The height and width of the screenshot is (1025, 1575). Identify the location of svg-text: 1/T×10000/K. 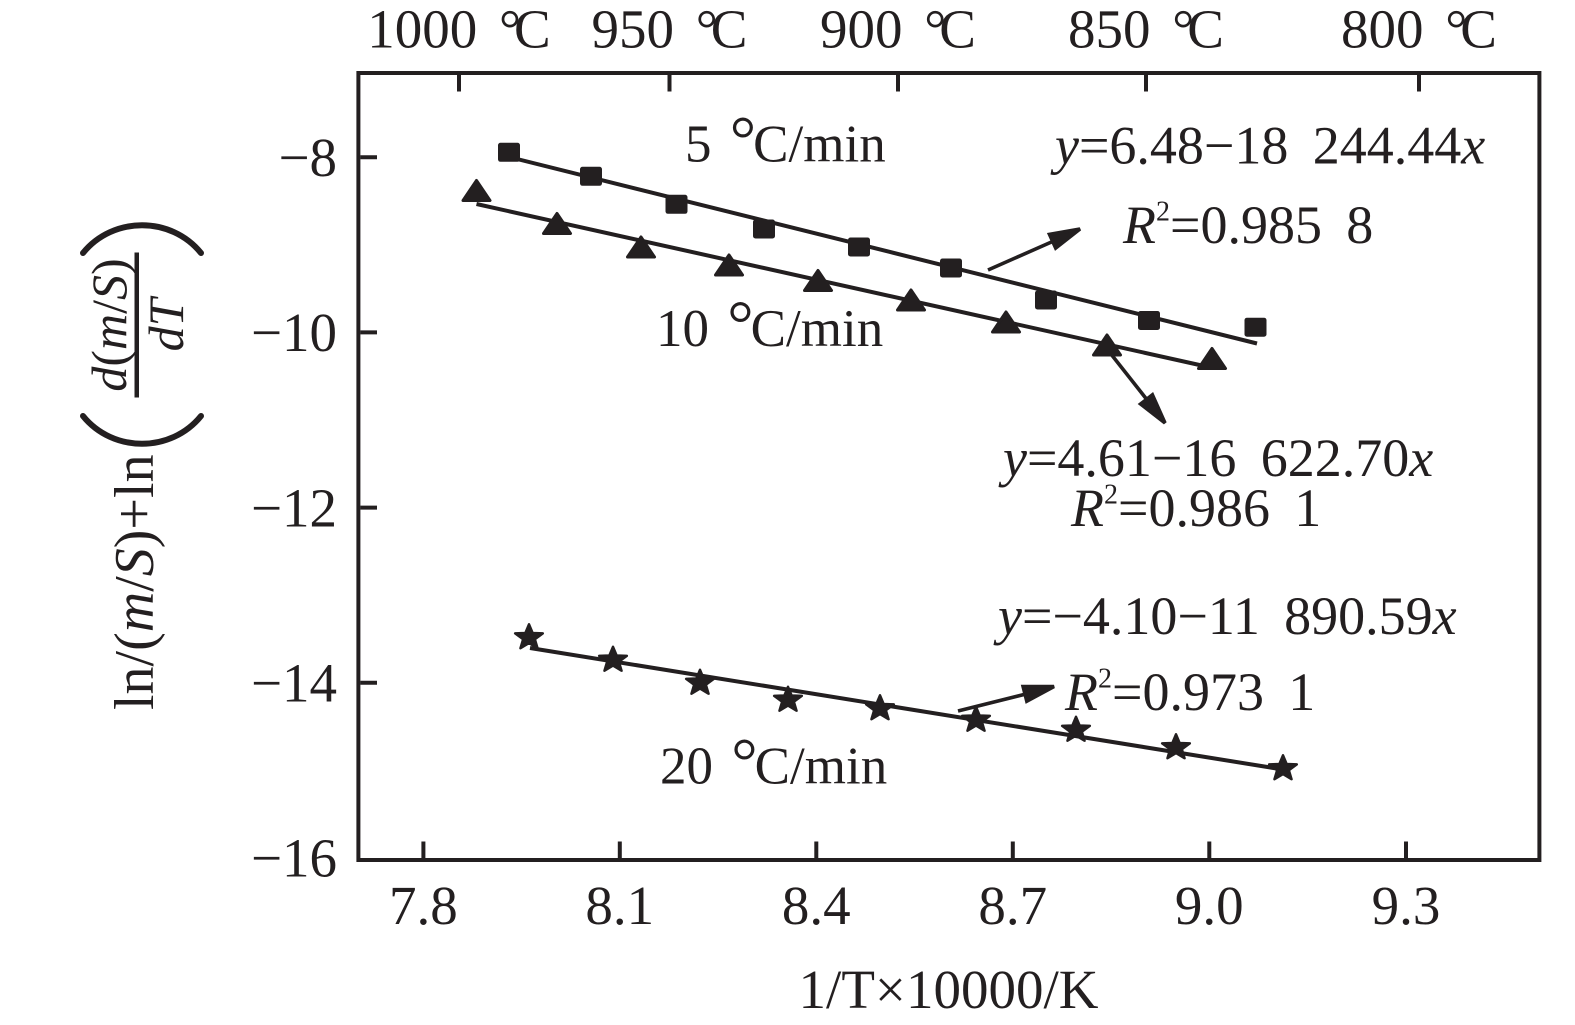
(949, 989).